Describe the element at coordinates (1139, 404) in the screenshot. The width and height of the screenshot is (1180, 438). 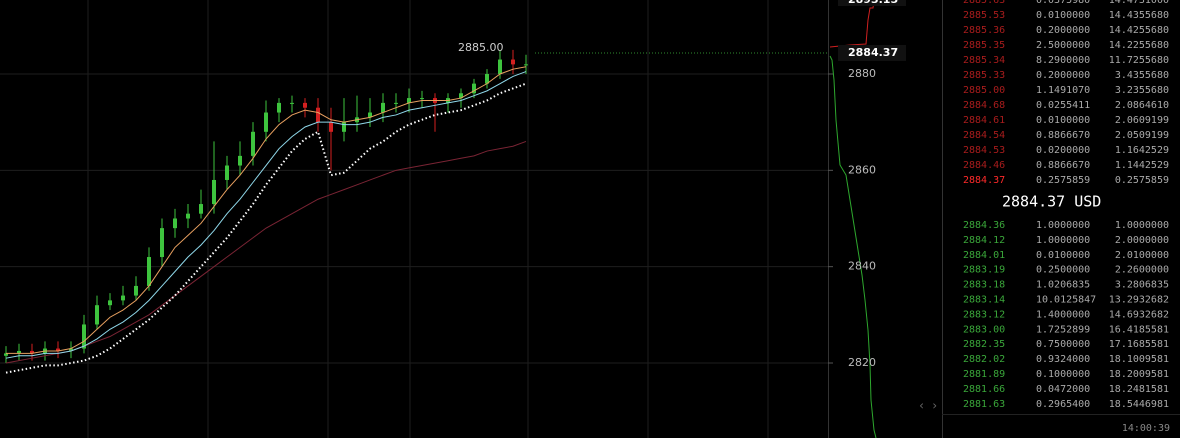
I see `book-total: 18.5446981` at that location.